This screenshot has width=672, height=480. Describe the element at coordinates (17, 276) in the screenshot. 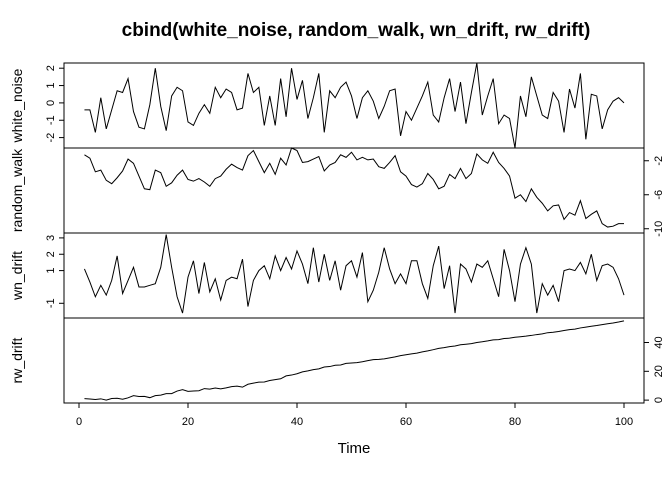

I see `panel-ylabel: wn_drift` at that location.